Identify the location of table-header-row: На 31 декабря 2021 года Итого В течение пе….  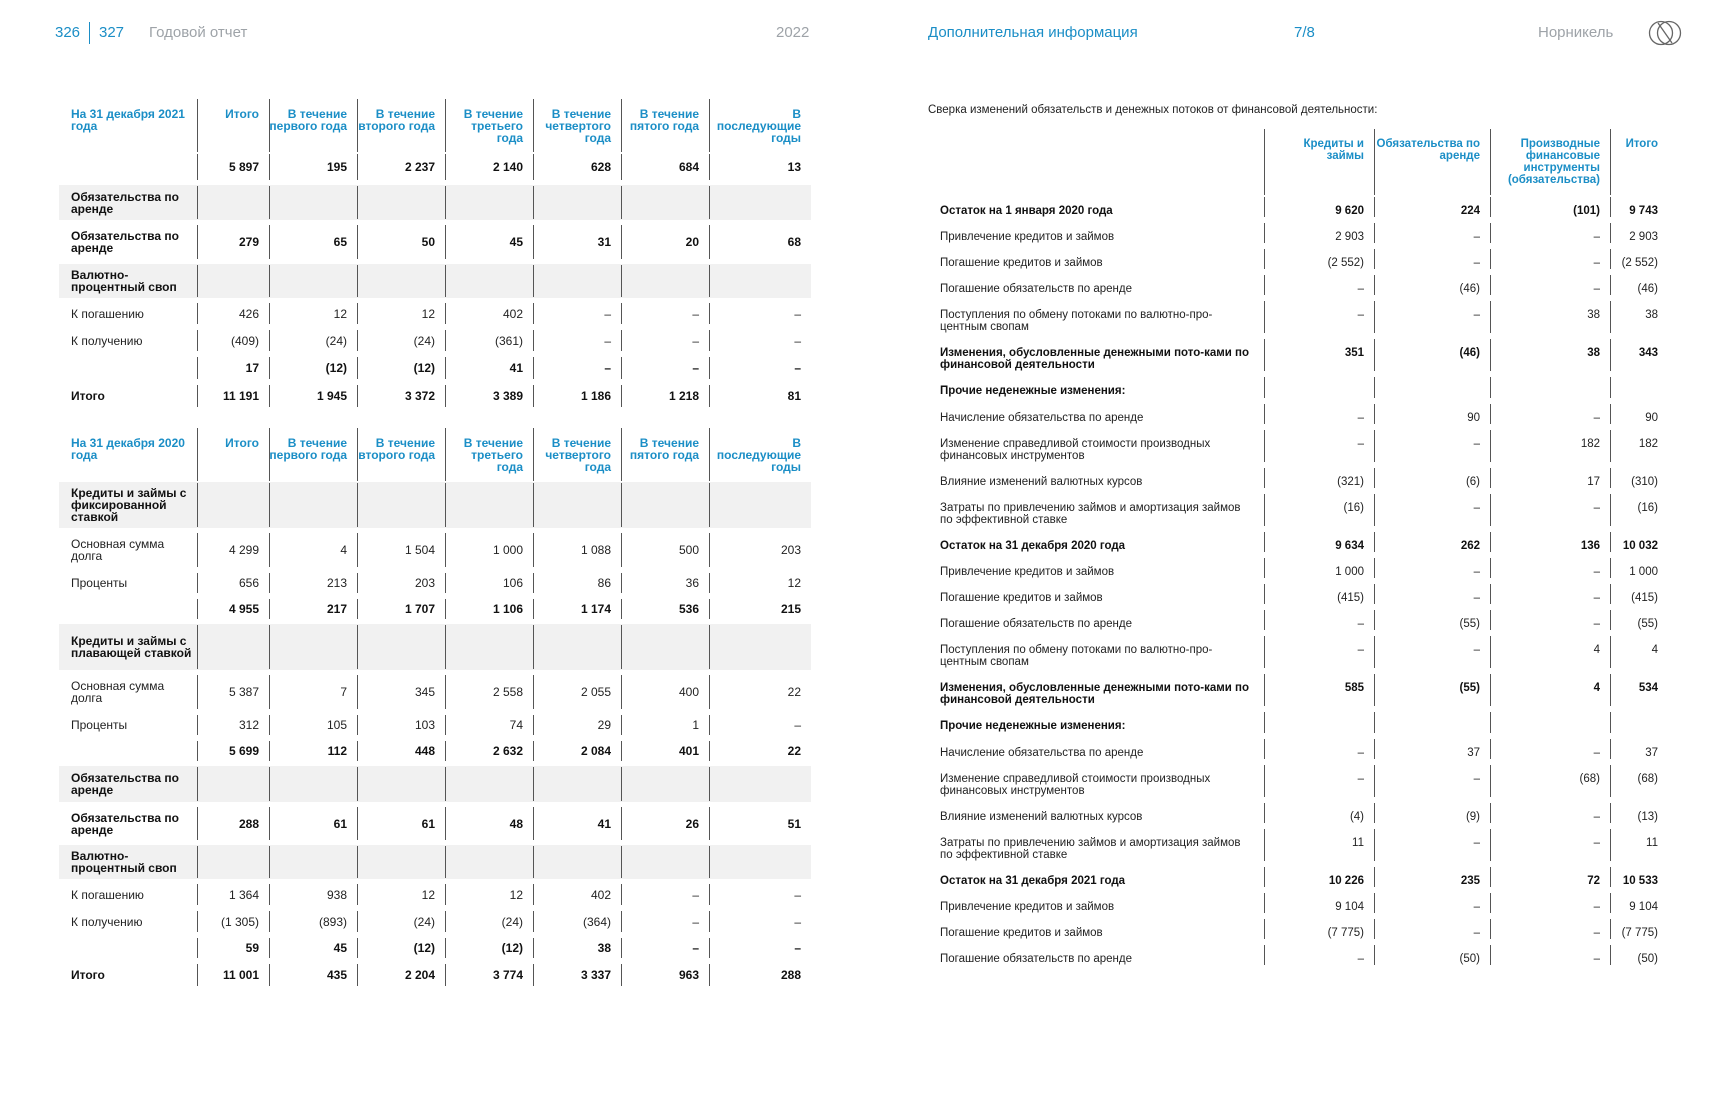
(435, 125).